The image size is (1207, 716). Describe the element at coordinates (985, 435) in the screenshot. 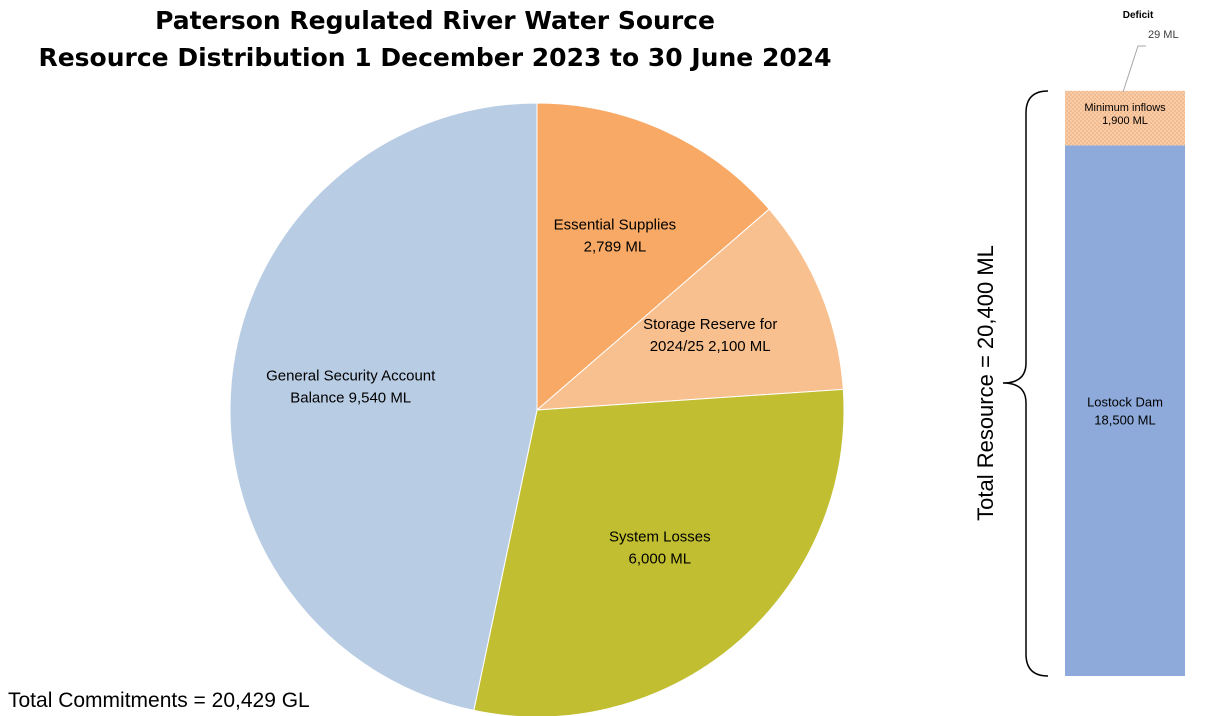

I see `total-resource-label: Total Resource =` at that location.